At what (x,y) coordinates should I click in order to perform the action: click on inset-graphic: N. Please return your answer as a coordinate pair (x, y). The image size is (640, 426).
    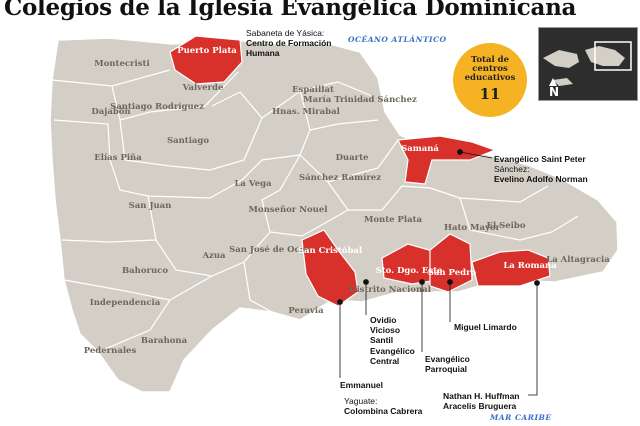
    Looking at the image, I should click on (587, 70).